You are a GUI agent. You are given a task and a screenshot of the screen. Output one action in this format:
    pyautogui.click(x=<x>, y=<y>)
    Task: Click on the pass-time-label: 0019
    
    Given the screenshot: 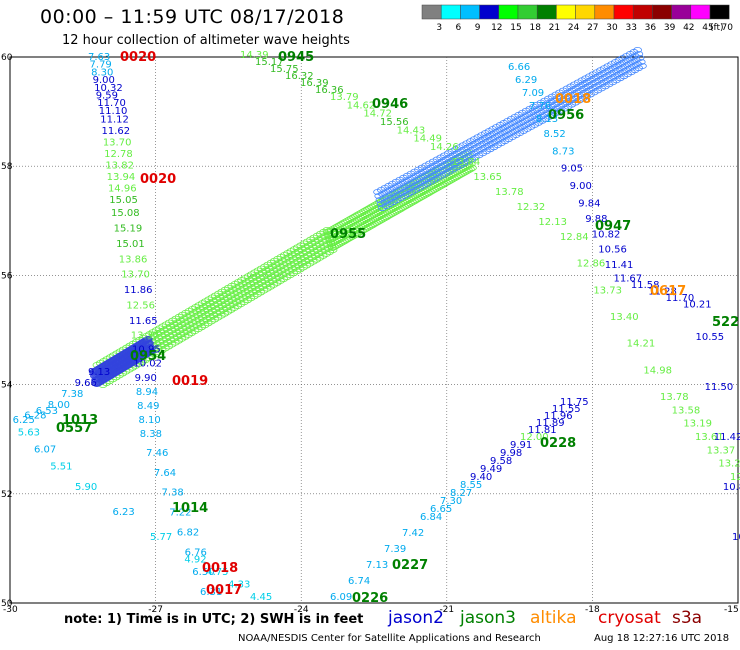 What is the action you would take?
    pyautogui.click(x=190, y=381)
    